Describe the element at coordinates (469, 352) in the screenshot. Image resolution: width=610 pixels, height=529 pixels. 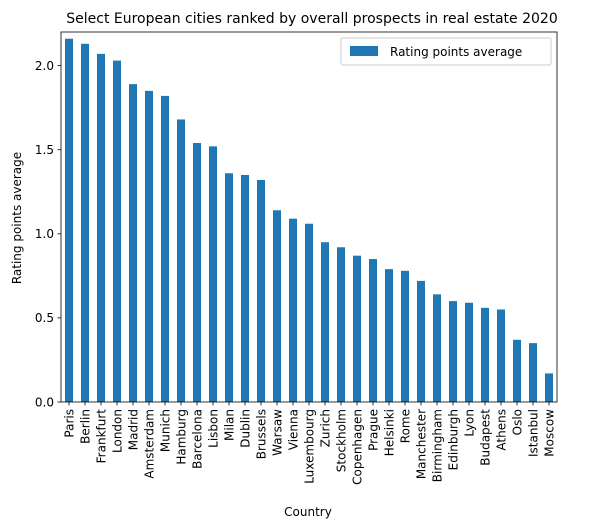
I see `bar-lyon` at that location.